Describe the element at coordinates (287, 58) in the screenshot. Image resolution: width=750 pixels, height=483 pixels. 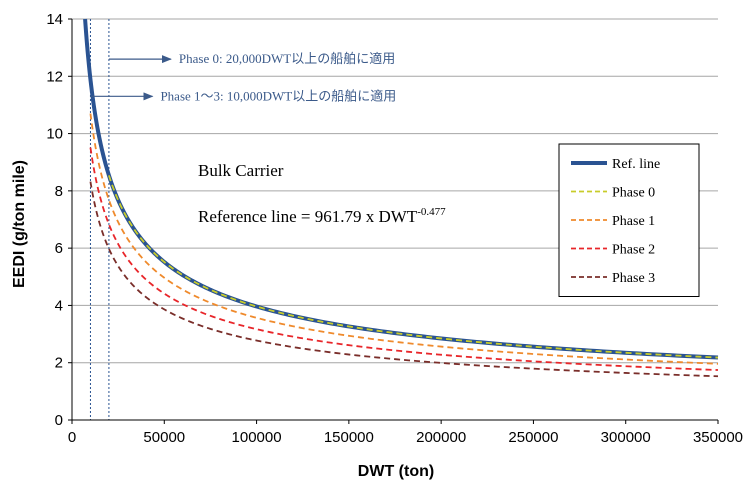
I see `annotation-text-1: Phase 0: 20,000DWT以上の船舶に適用` at that location.